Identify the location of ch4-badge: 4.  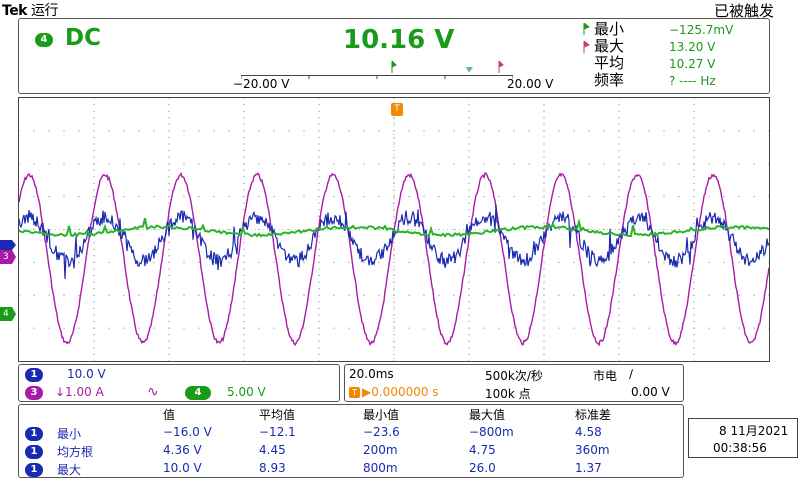
(198, 393).